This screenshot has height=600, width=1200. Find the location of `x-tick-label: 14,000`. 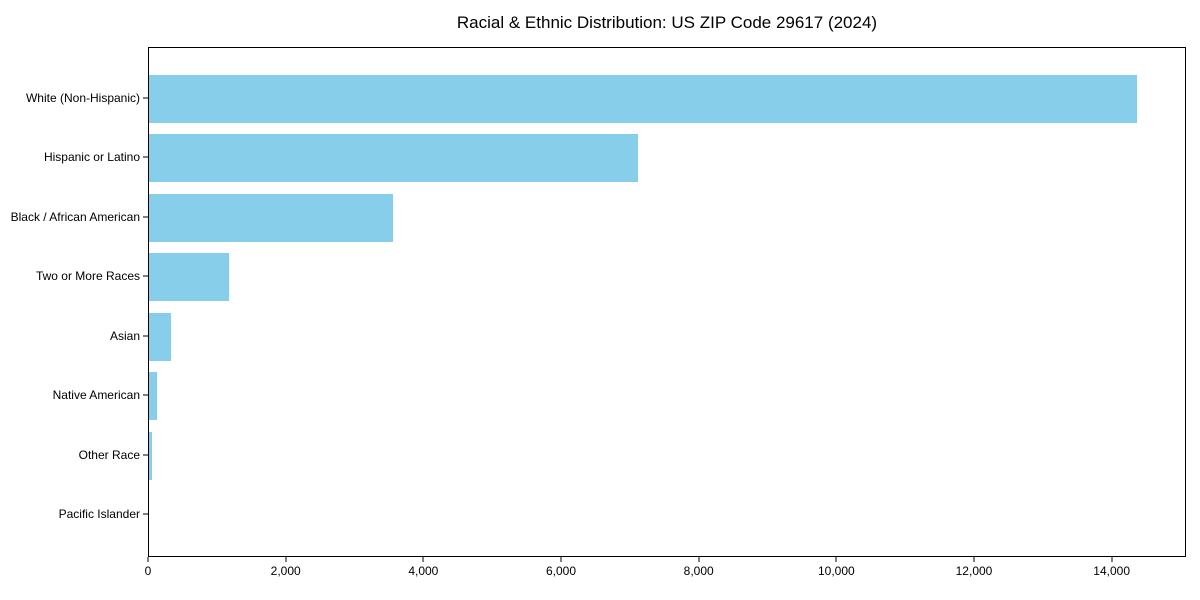

x-tick-label: 14,000 is located at coordinates (1112, 571).